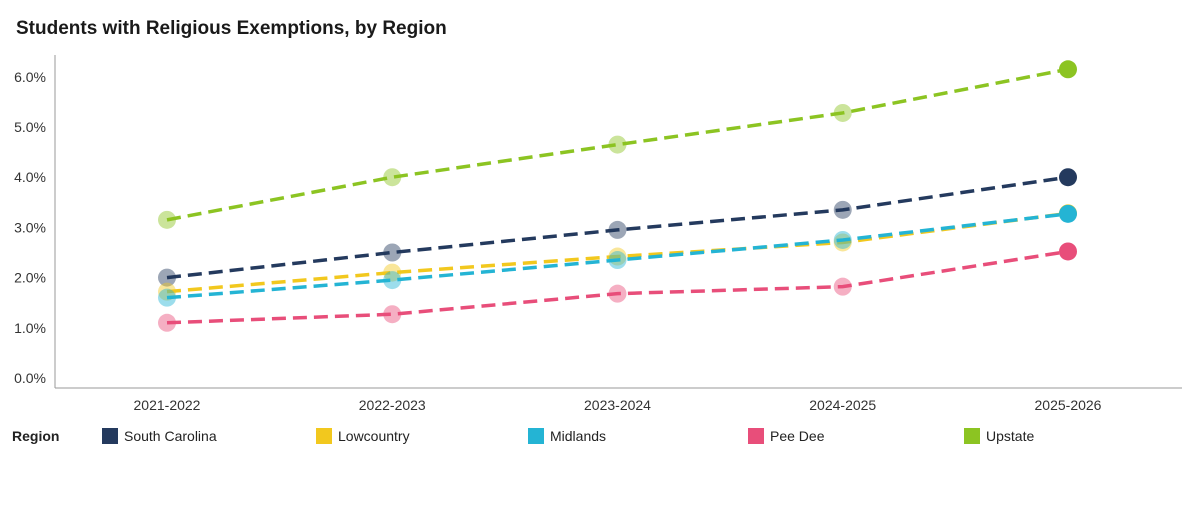 Image resolution: width=1200 pixels, height=513 pixels. I want to click on legend-item: Lowcountry, so click(363, 436).